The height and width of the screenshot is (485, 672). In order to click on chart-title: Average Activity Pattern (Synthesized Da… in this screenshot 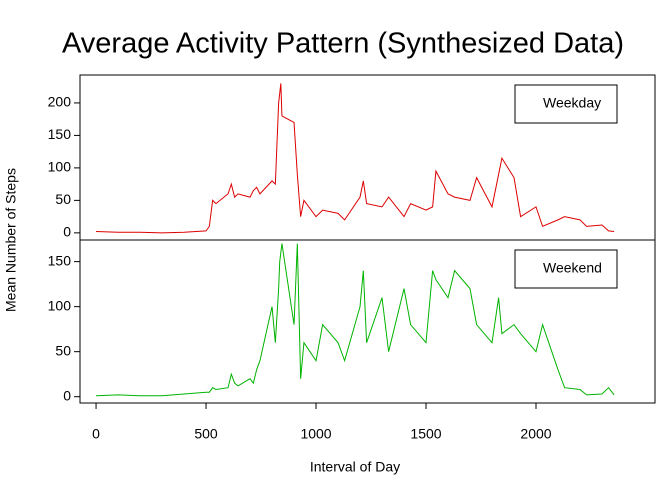, I will do `click(343, 44)`.